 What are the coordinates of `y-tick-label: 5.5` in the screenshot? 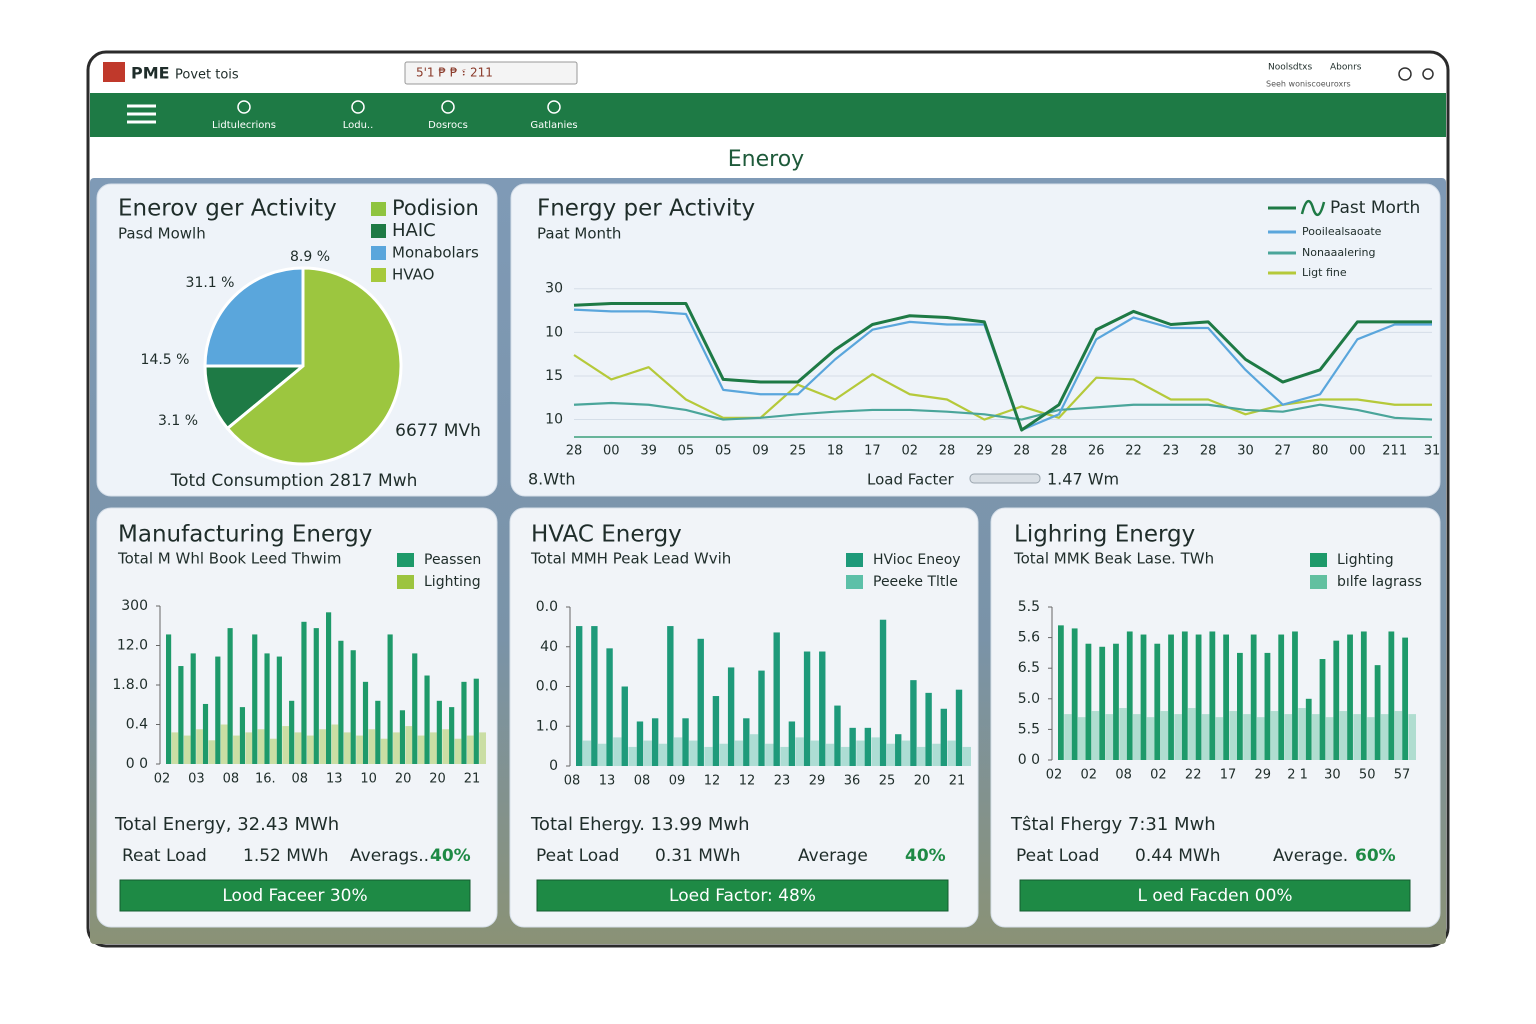 It's located at (1029, 607).